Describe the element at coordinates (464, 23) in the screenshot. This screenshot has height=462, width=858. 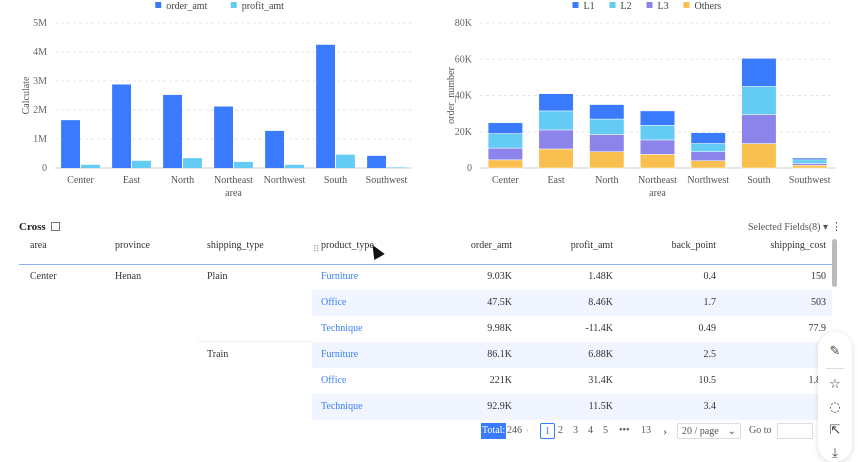
I see `y-tick-label: 80K` at that location.